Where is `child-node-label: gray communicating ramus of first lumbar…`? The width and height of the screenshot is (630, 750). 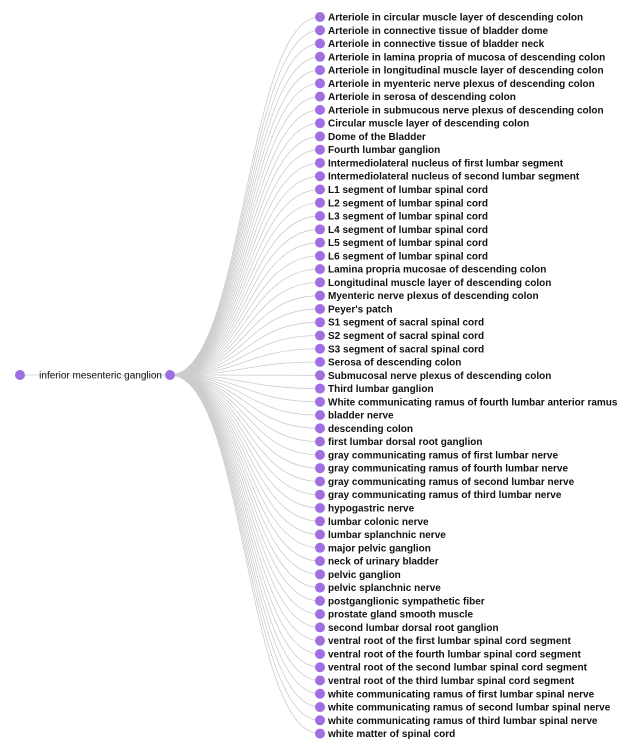
child-node-label: gray communicating ramus of first lumbar… is located at coordinates (443, 455).